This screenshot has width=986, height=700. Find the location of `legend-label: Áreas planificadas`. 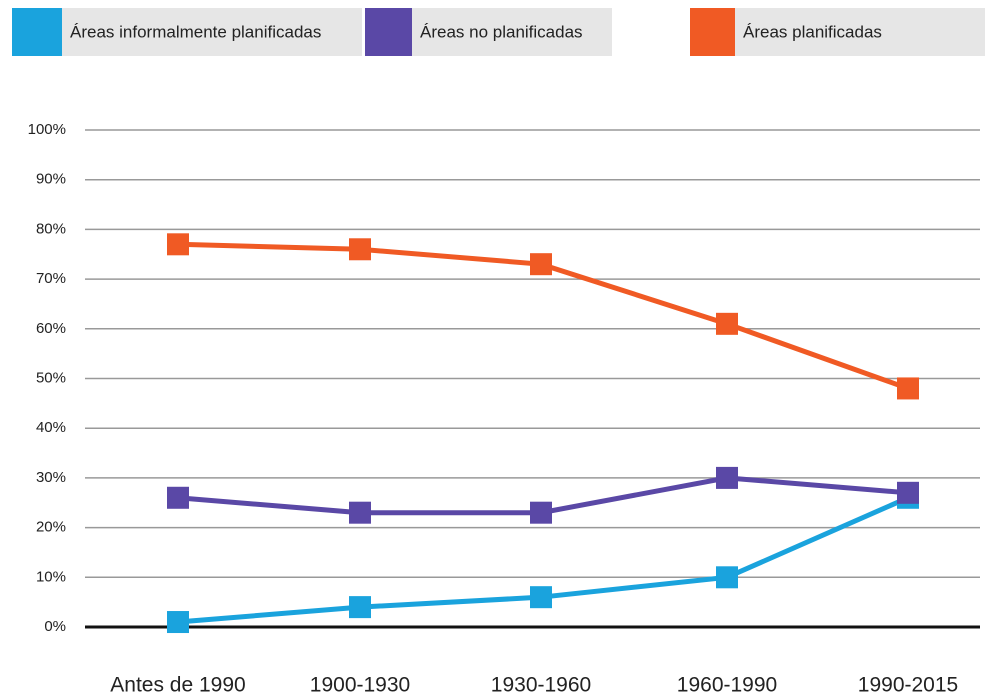

legend-label: Áreas planificadas is located at coordinates (812, 31).